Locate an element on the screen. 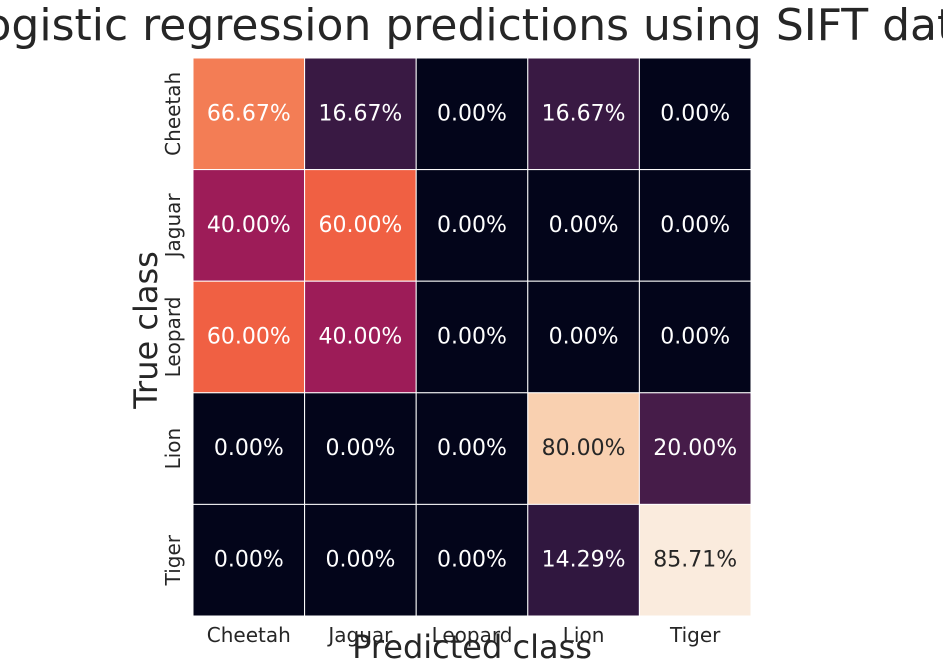 This screenshot has width=943, height=670. heatmap-cell-r0-c3 is located at coordinates (583, 114).